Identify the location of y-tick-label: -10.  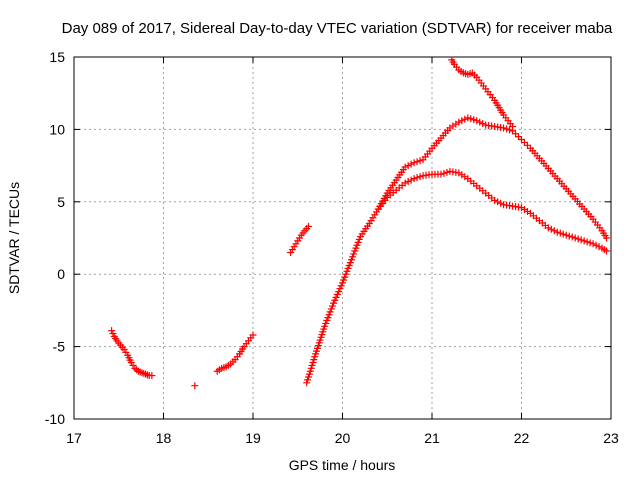
(55, 419).